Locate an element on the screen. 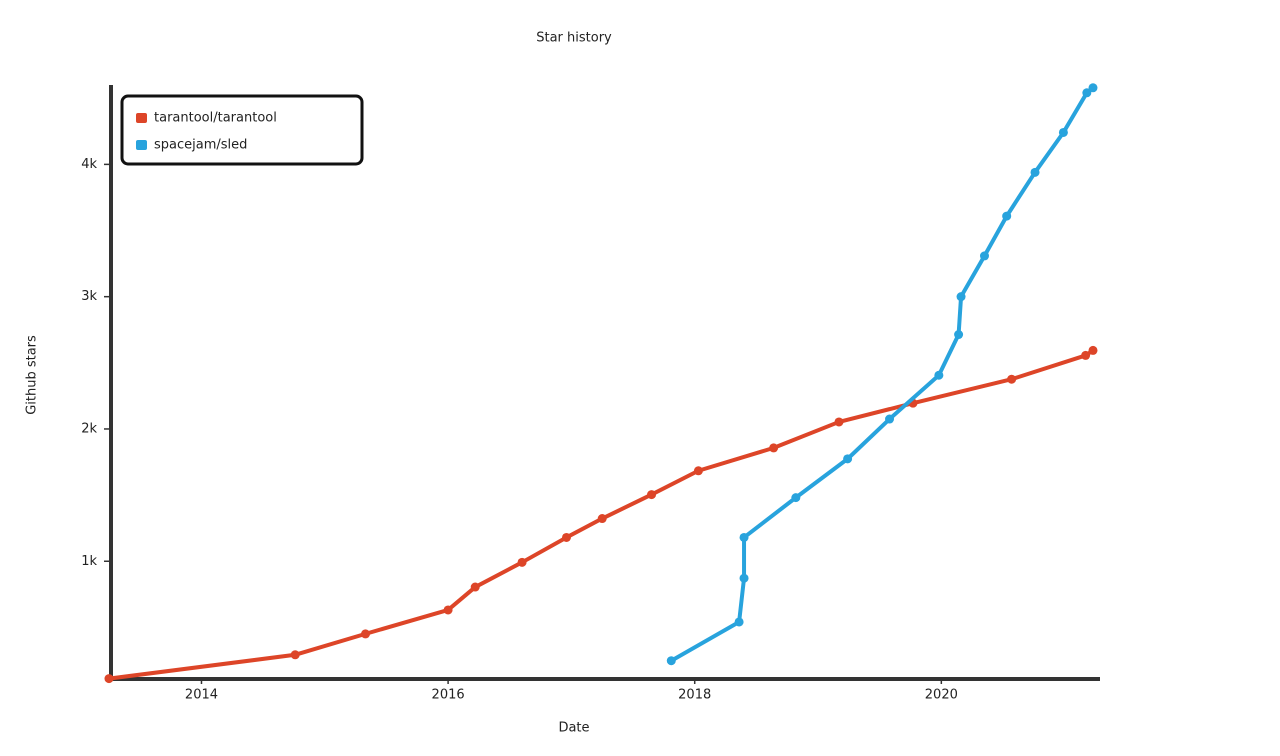 Image resolution: width=1280 pixels, height=756 pixels. x-axis-label: Date is located at coordinates (573, 728).